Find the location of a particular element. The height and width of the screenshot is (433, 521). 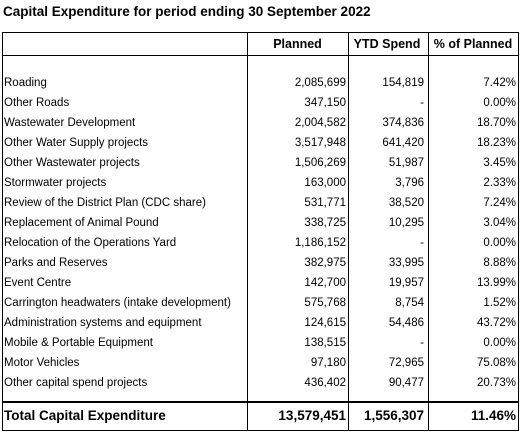

row-label: Mobile & Portable Equipment is located at coordinates (78, 343).